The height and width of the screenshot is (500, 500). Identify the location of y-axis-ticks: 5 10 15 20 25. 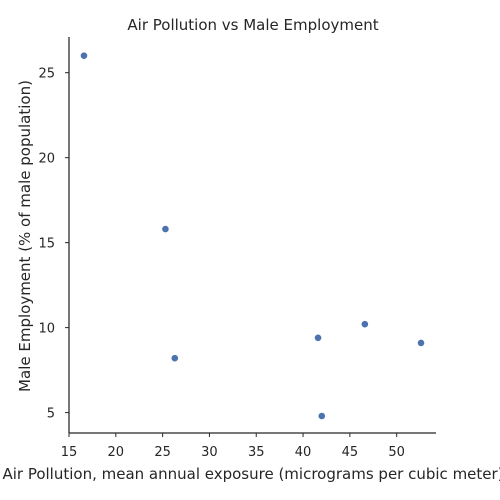
(53, 244).